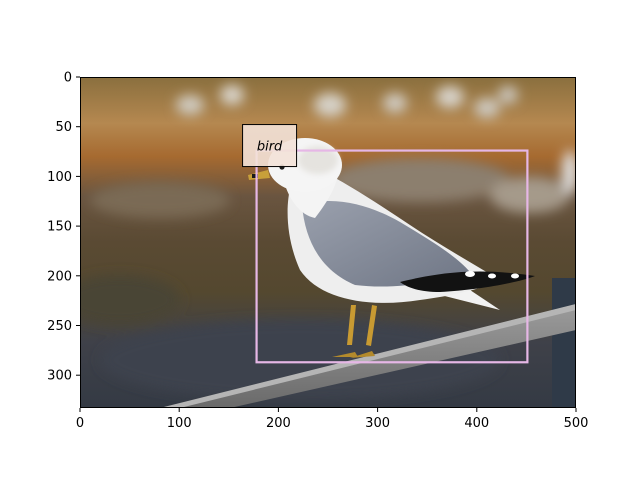 The height and width of the screenshot is (480, 640). I want to click on y-tick-label: 50, so click(63, 127).